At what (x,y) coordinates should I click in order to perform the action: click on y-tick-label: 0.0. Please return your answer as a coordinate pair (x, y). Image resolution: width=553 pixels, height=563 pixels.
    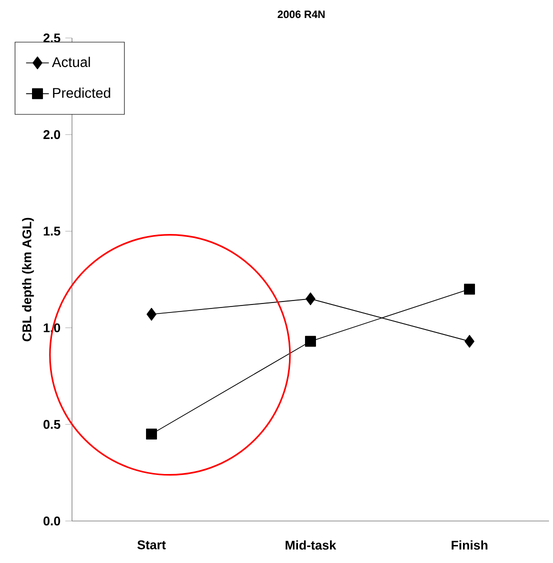
    Looking at the image, I should click on (51, 521).